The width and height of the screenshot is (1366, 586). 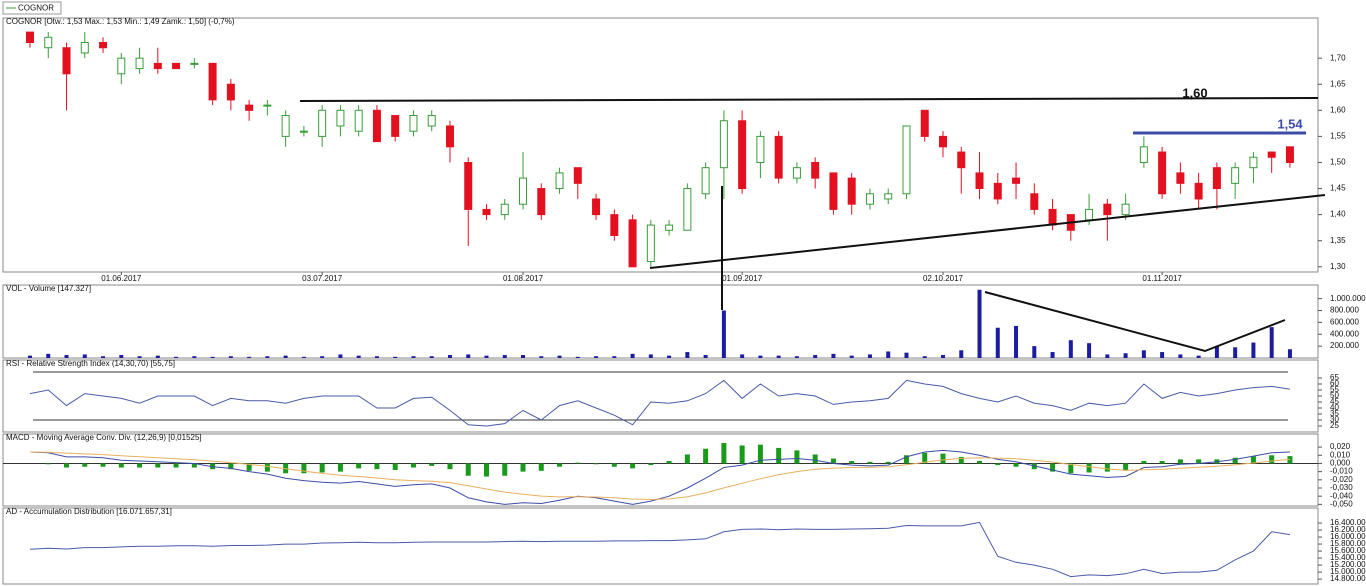 I want to click on y-tick-label: 30, so click(x=1334, y=419).